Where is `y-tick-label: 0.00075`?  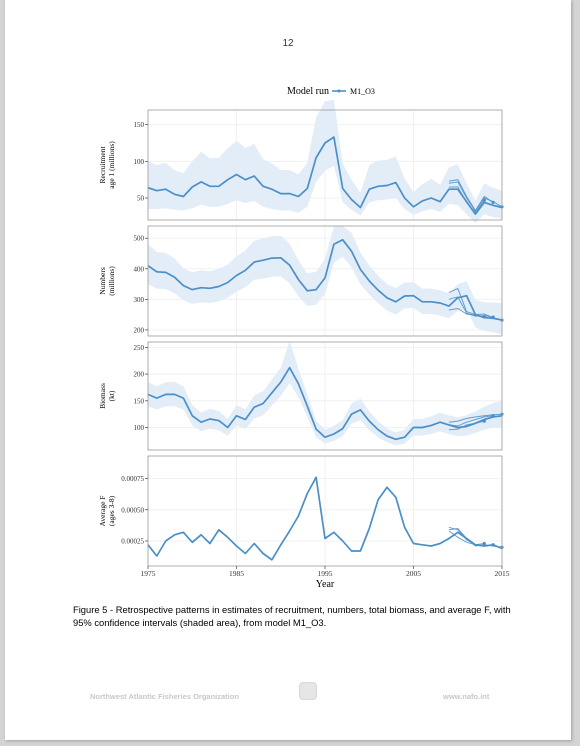 y-tick-label: 0.00075 is located at coordinates (132, 479).